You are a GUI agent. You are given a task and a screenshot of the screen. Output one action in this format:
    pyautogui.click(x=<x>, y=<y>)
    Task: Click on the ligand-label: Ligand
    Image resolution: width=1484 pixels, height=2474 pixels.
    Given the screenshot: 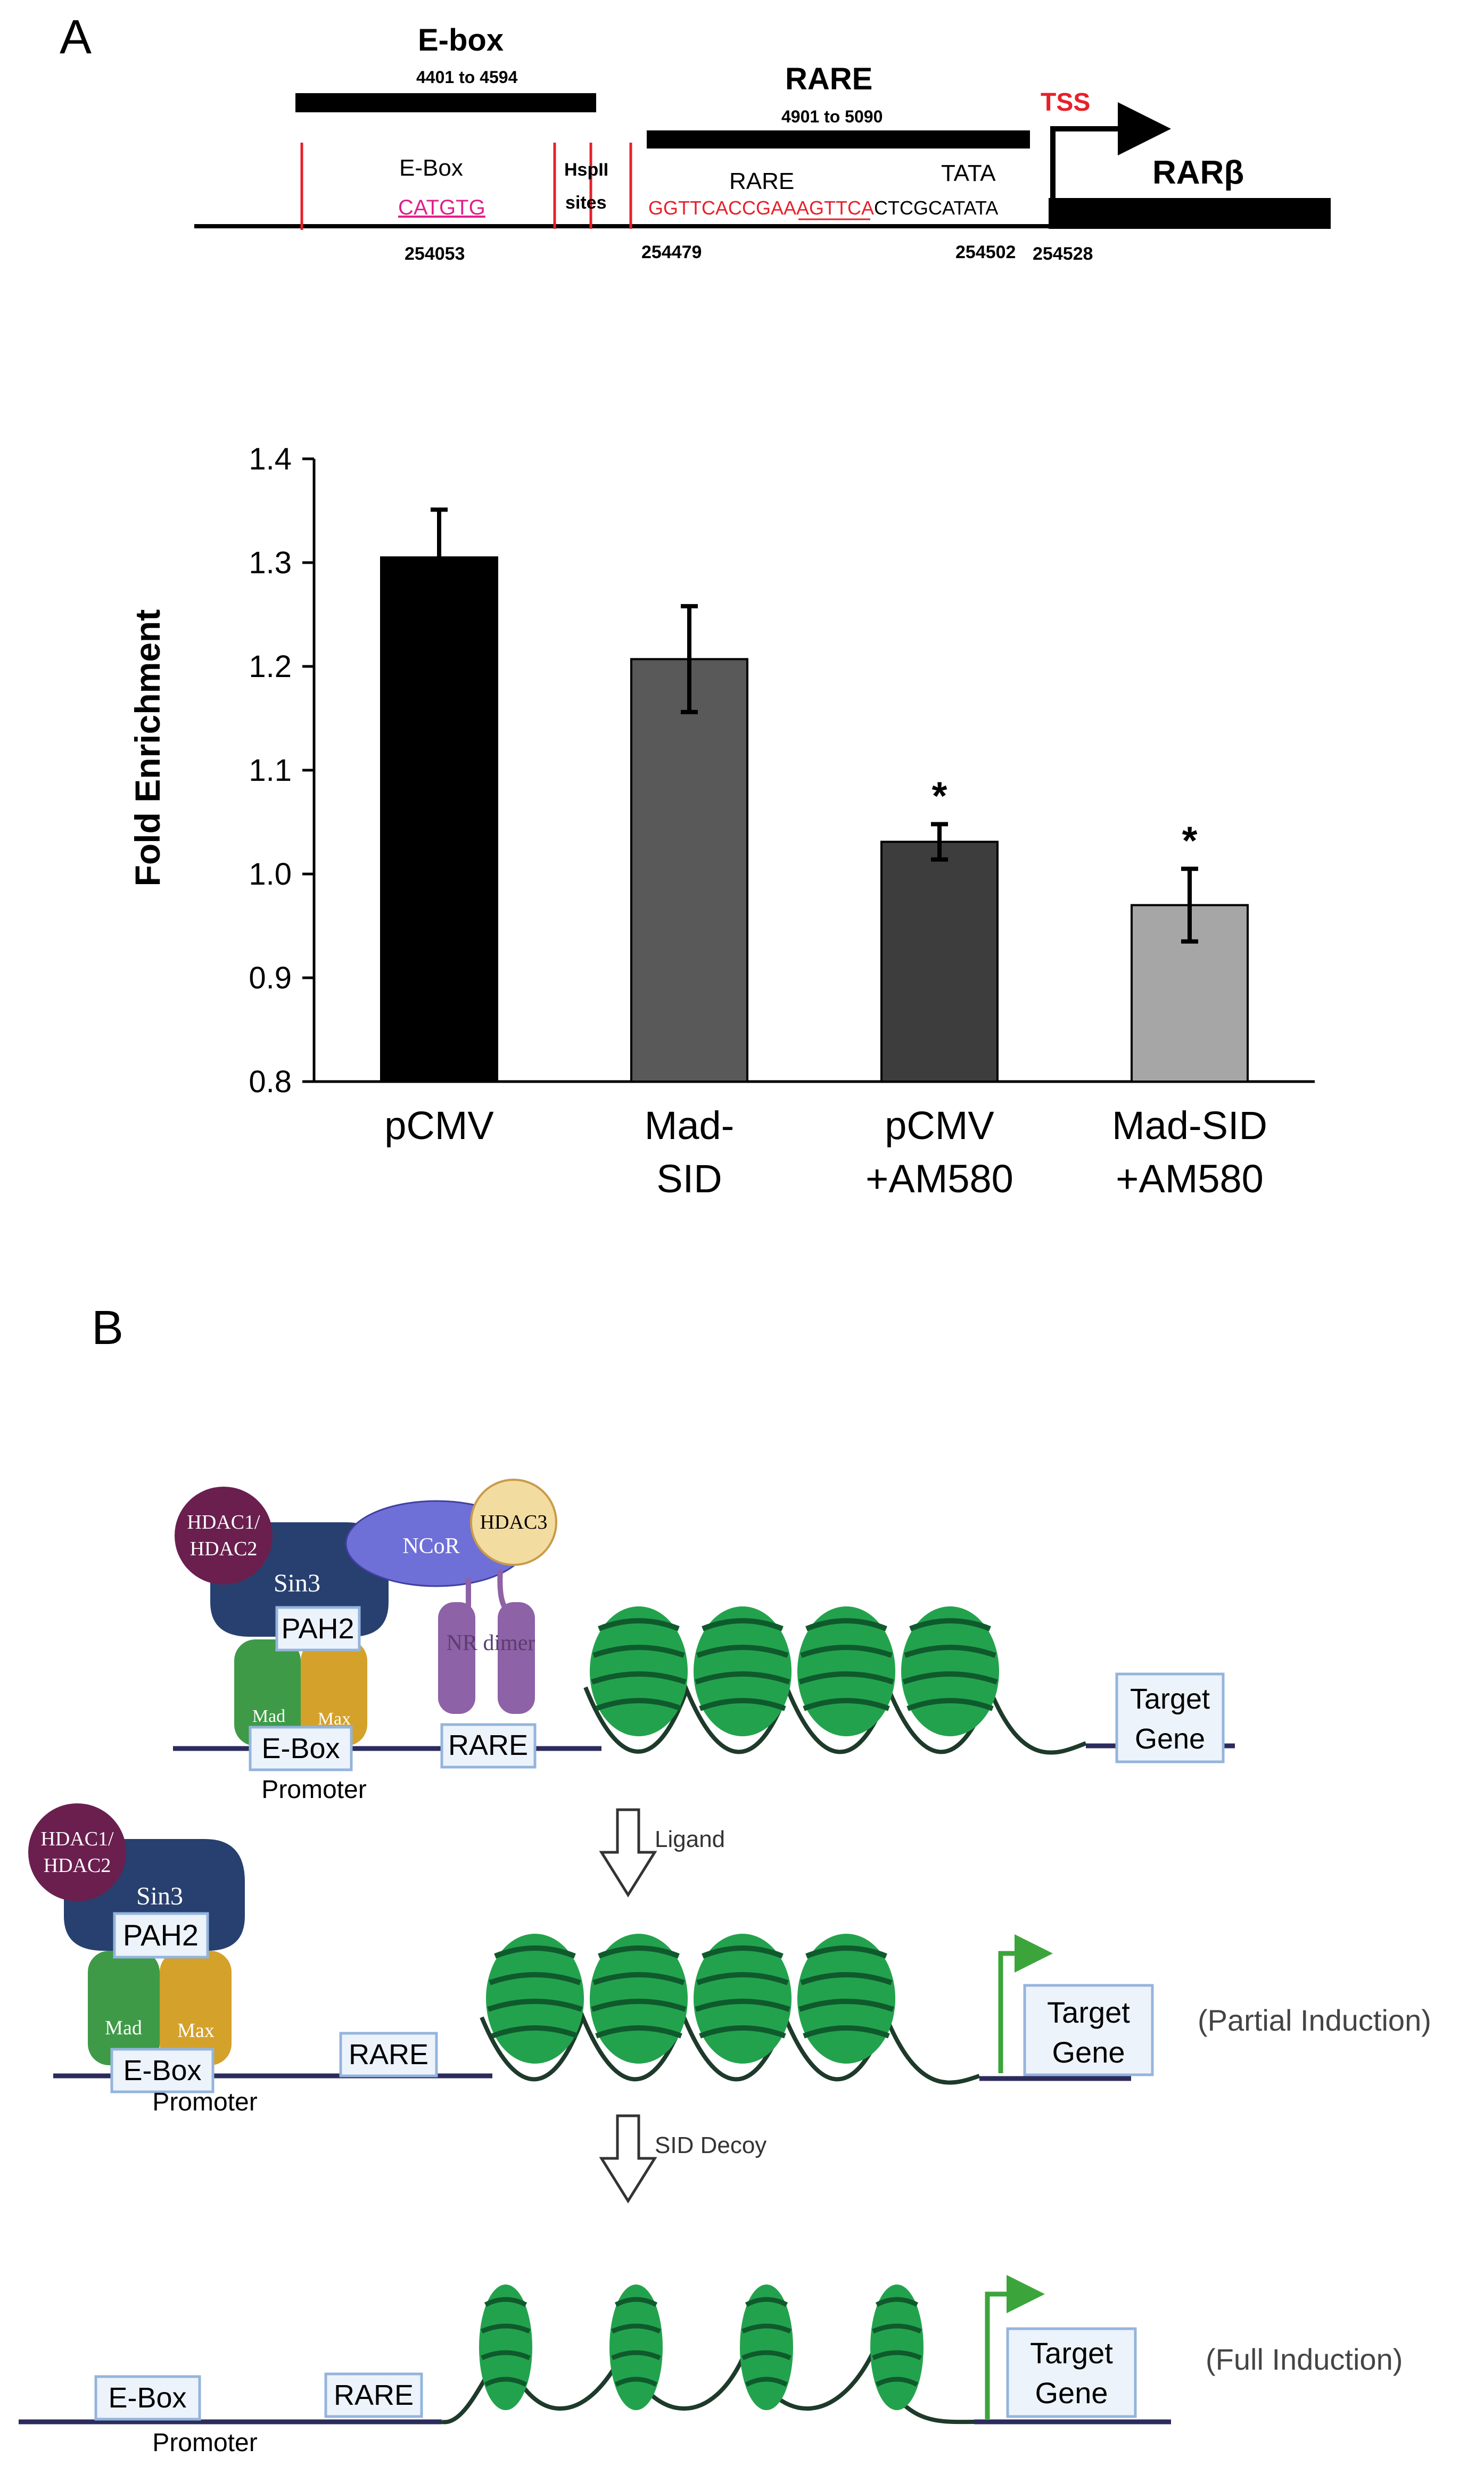 What is the action you would take?
    pyautogui.click(x=690, y=1839)
    